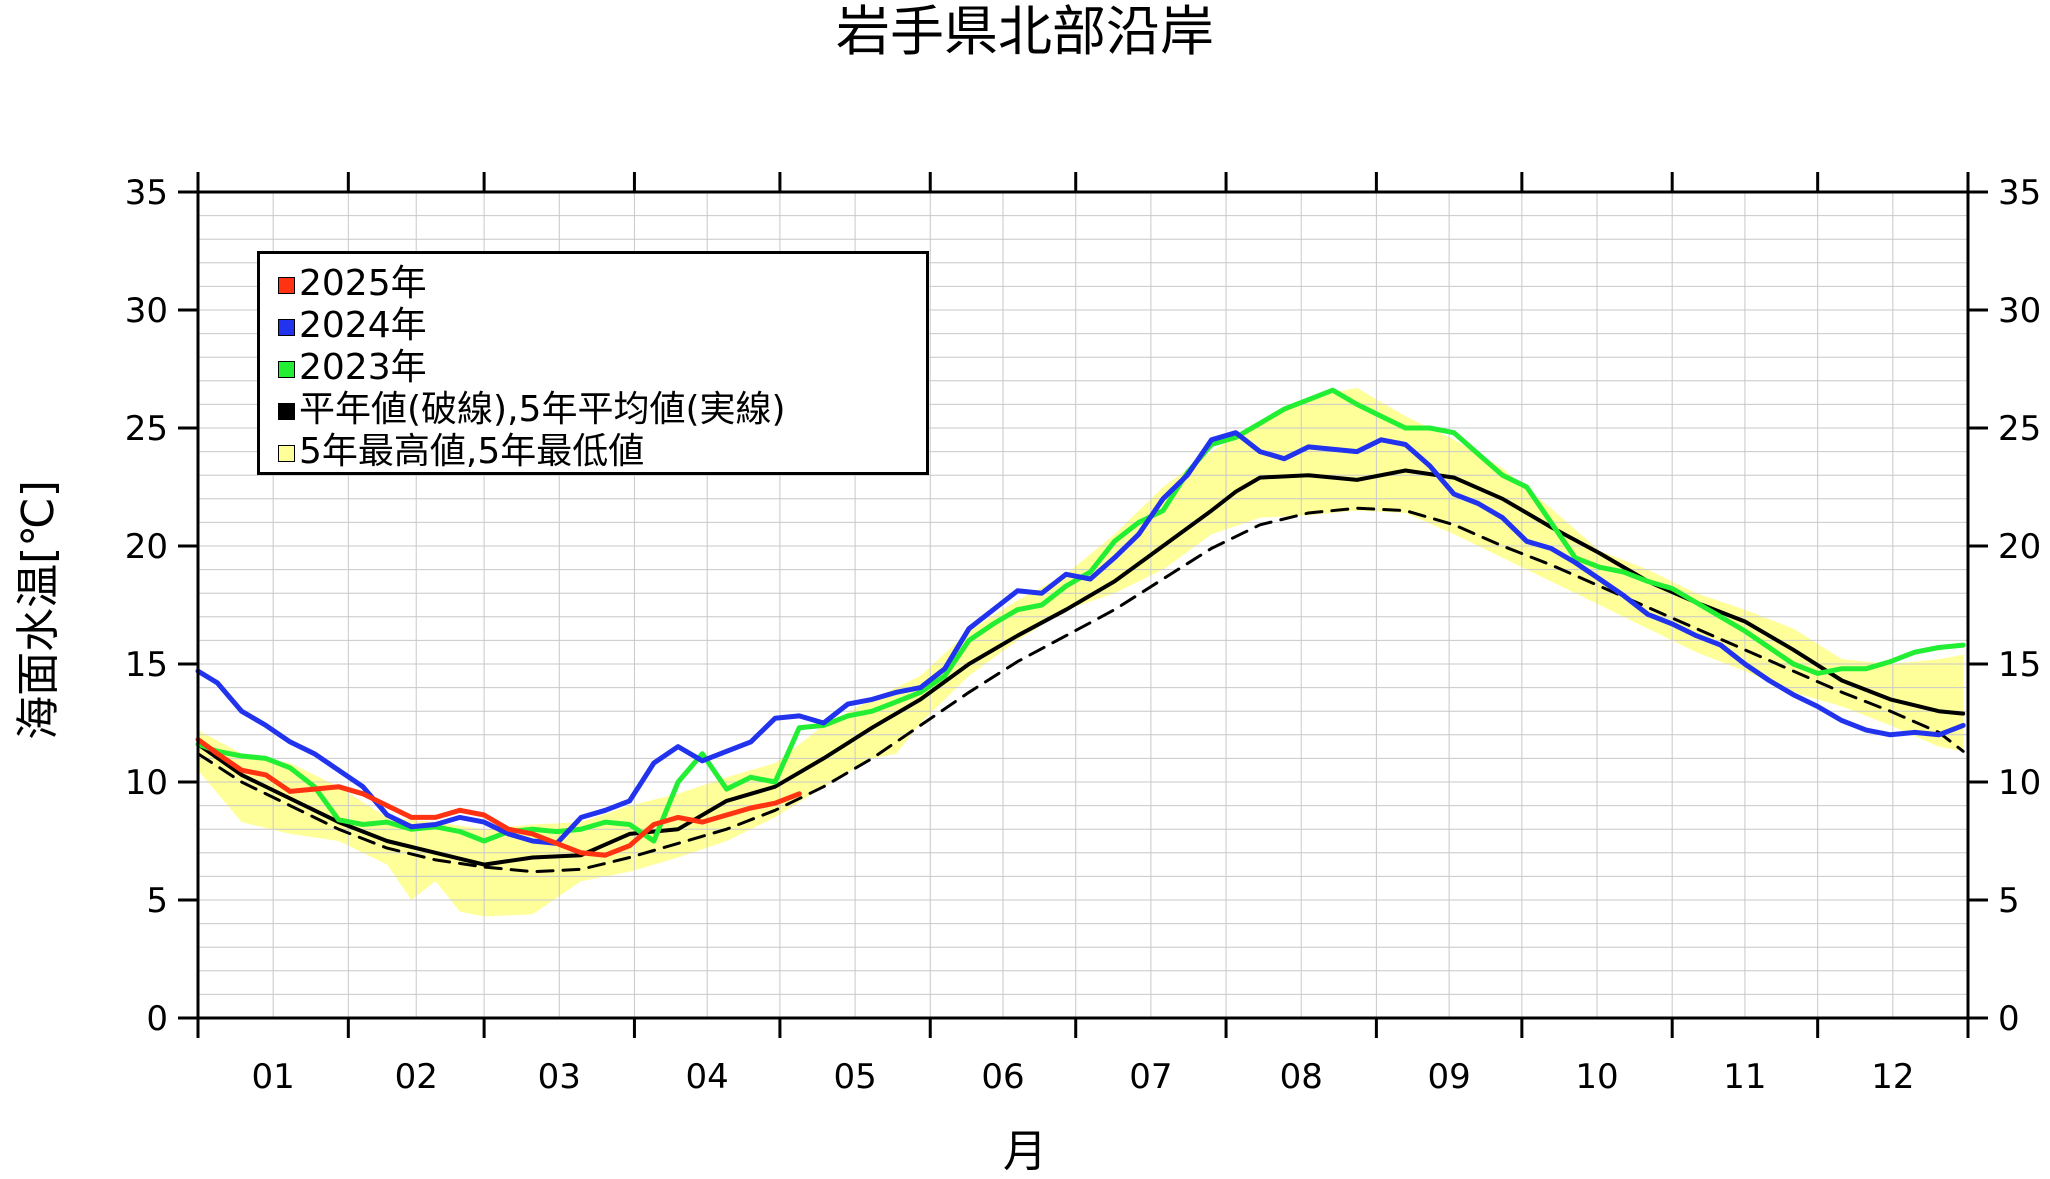  I want to click on legend-swatch-max-min, so click(286, 453).